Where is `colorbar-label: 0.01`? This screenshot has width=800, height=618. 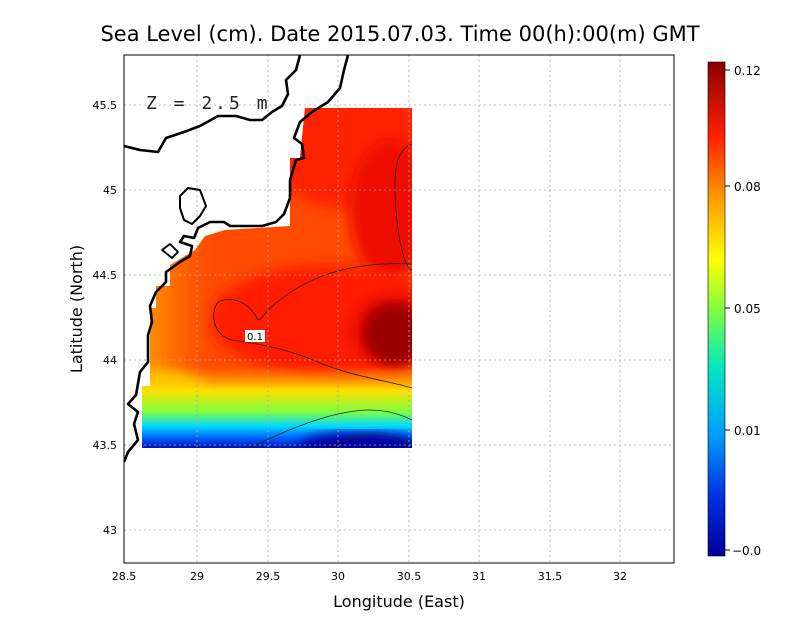
colorbar-label: 0.01 is located at coordinates (747, 431).